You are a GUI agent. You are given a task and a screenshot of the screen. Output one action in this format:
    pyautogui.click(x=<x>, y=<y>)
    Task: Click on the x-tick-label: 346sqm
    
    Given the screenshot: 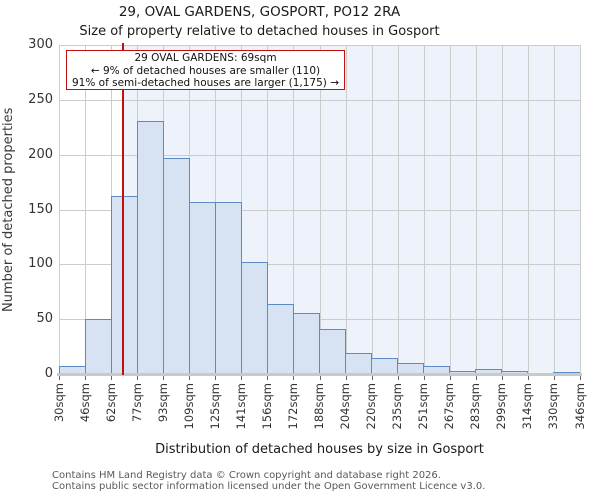 What is the action you would take?
    pyautogui.click(x=579, y=406)
    